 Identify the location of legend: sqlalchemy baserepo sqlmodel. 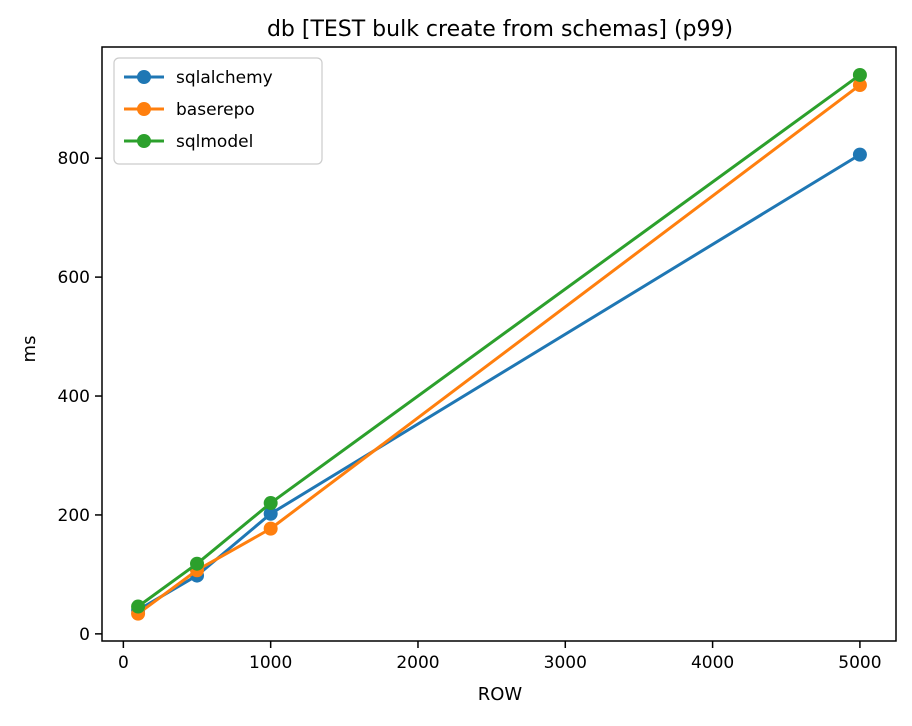
(218, 111).